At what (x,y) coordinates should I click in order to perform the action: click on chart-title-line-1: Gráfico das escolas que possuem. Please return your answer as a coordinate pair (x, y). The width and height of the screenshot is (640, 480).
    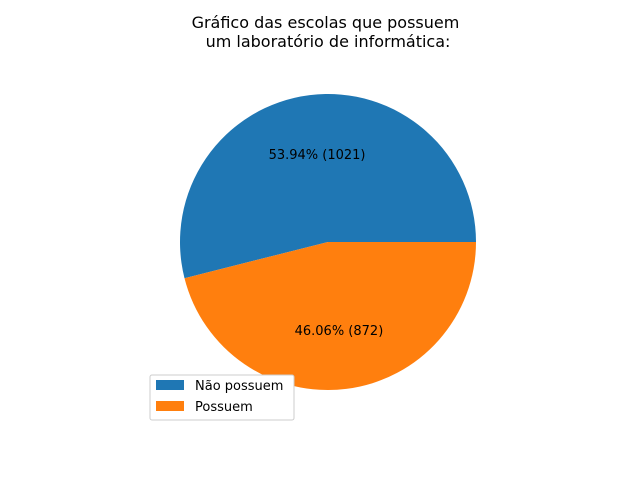
    Looking at the image, I should click on (326, 22).